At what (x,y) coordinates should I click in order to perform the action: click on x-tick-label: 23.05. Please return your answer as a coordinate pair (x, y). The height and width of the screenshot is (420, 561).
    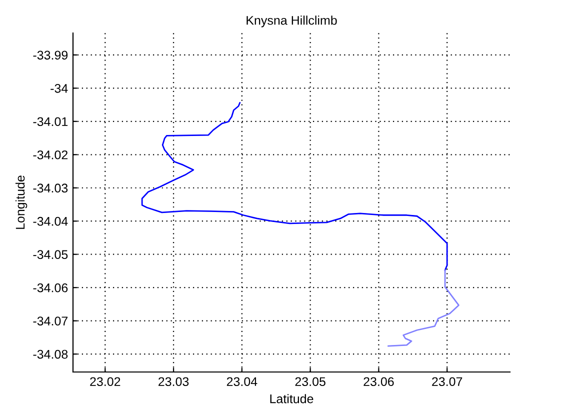
    Looking at the image, I should click on (310, 381).